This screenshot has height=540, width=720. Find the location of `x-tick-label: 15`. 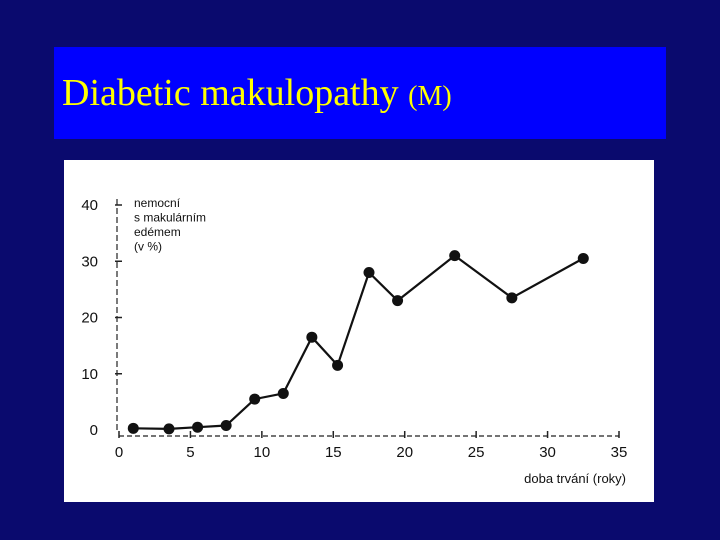

x-tick-label: 15 is located at coordinates (333, 452).